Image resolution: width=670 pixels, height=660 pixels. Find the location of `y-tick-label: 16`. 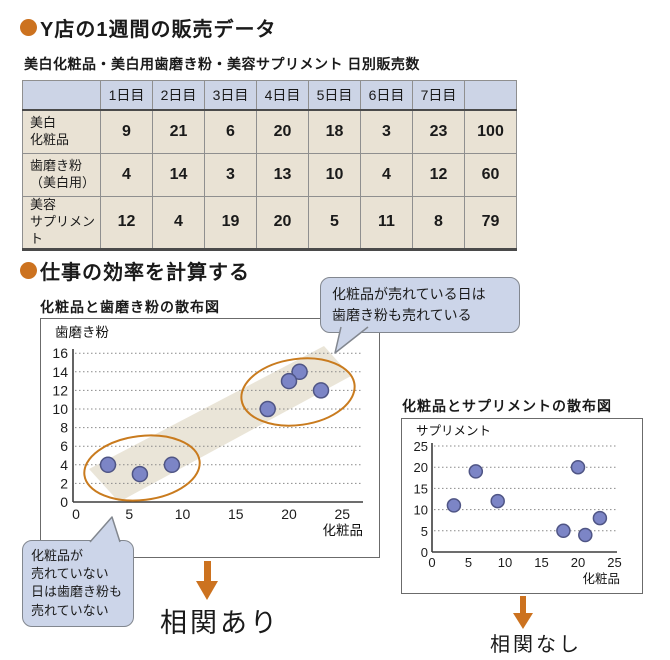

y-tick-label: 16 is located at coordinates (60, 353).